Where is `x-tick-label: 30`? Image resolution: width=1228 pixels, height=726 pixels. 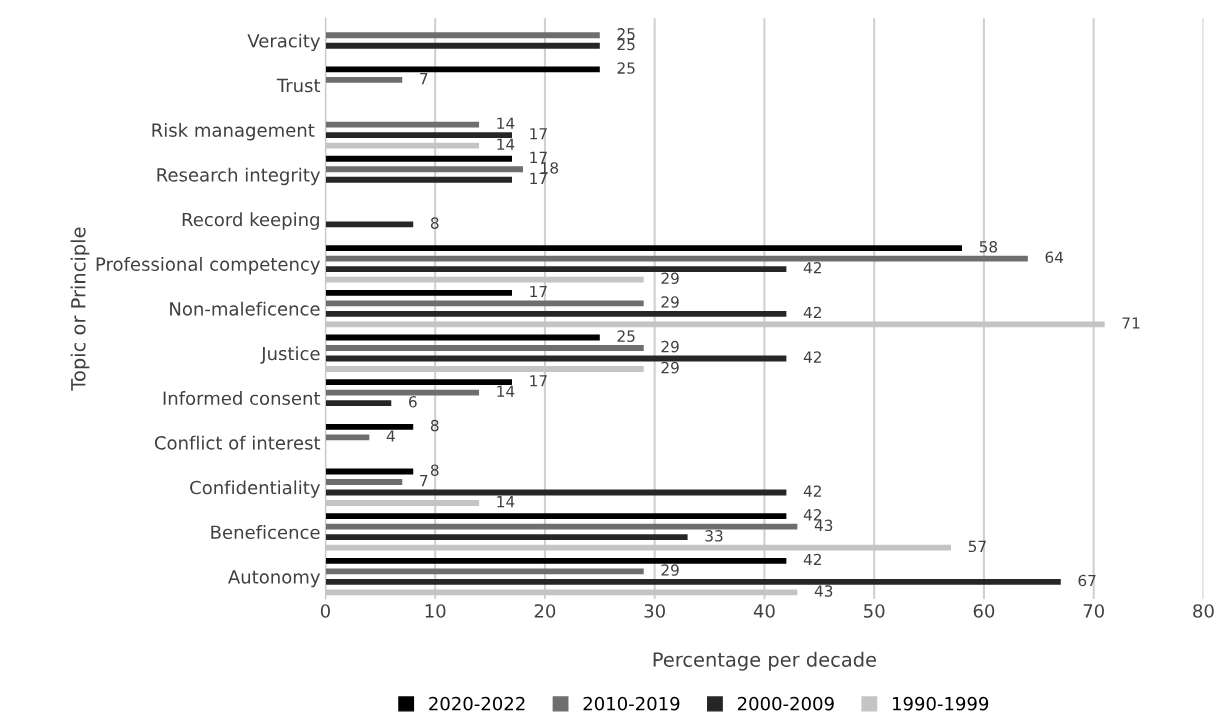 x-tick-label: 30 is located at coordinates (654, 611).